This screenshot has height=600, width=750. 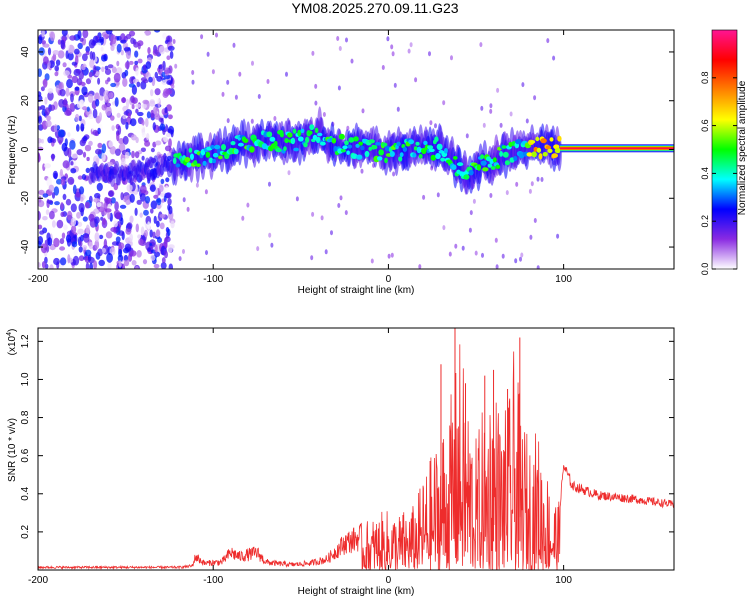 I want to click on colorbar-label: Normalized spectral amplitude, so click(x=742, y=147).